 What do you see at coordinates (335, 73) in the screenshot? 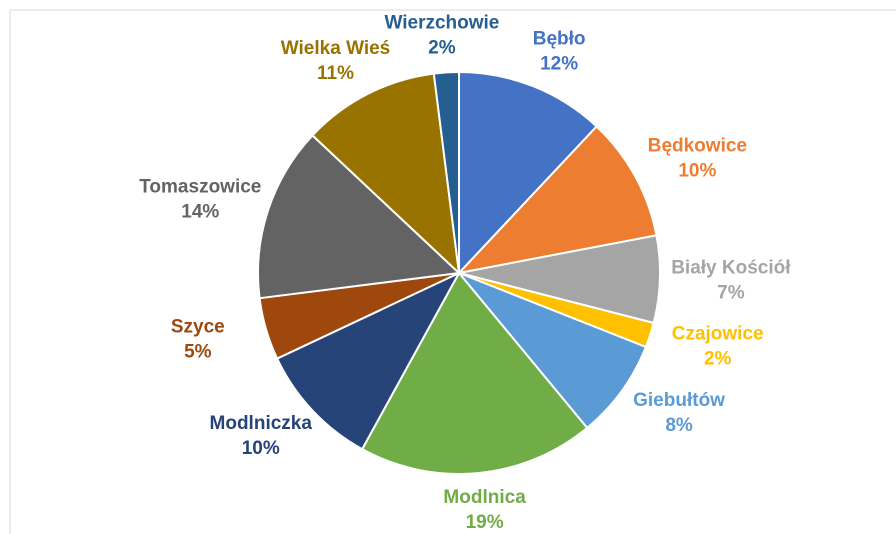
I see `slice-value-label: 11%` at bounding box center [335, 73].